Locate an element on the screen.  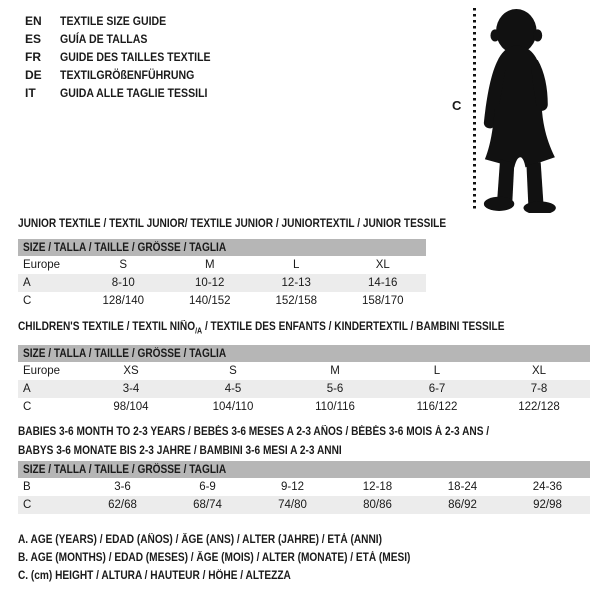
table-row: C 128/140 140/152 152/158 158/170 is located at coordinates (222, 301).